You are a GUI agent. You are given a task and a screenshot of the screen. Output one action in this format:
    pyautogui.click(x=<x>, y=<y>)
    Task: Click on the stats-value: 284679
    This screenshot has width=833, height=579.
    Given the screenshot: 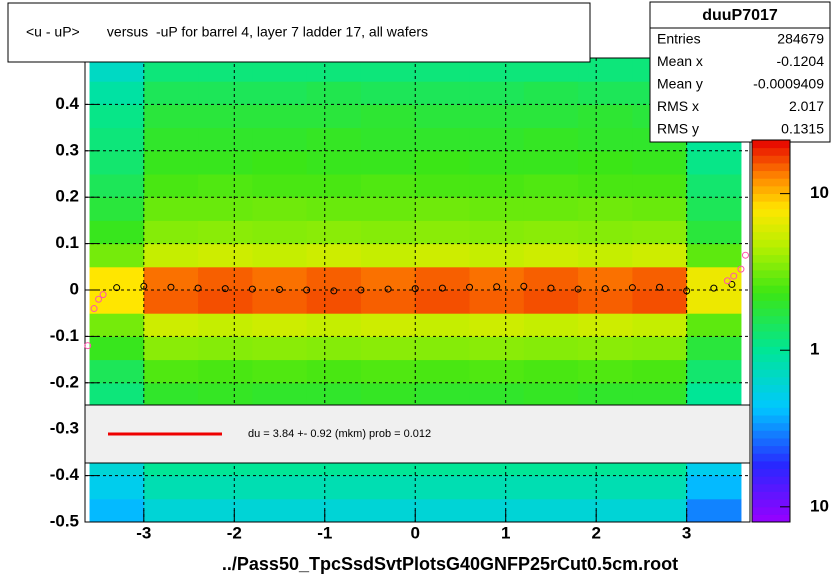 What is the action you would take?
    pyautogui.click(x=800, y=39)
    